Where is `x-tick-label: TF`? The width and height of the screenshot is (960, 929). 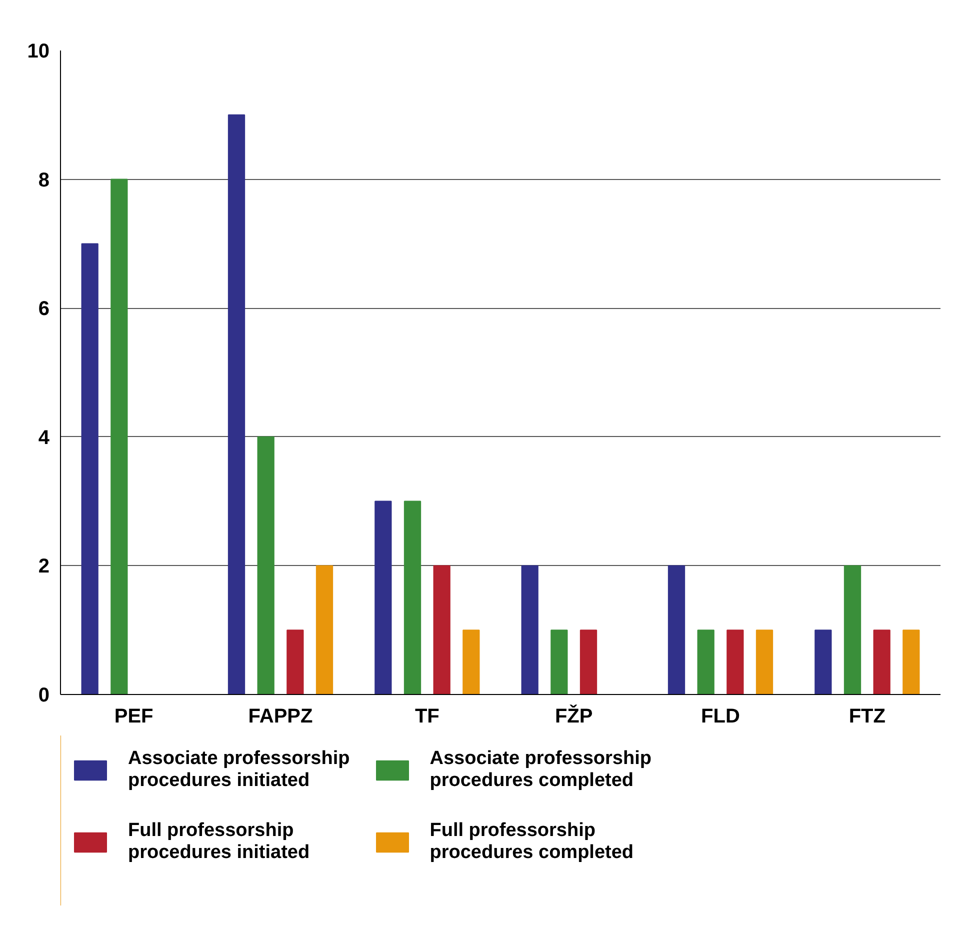 x-tick-label: TF is located at coordinates (427, 717).